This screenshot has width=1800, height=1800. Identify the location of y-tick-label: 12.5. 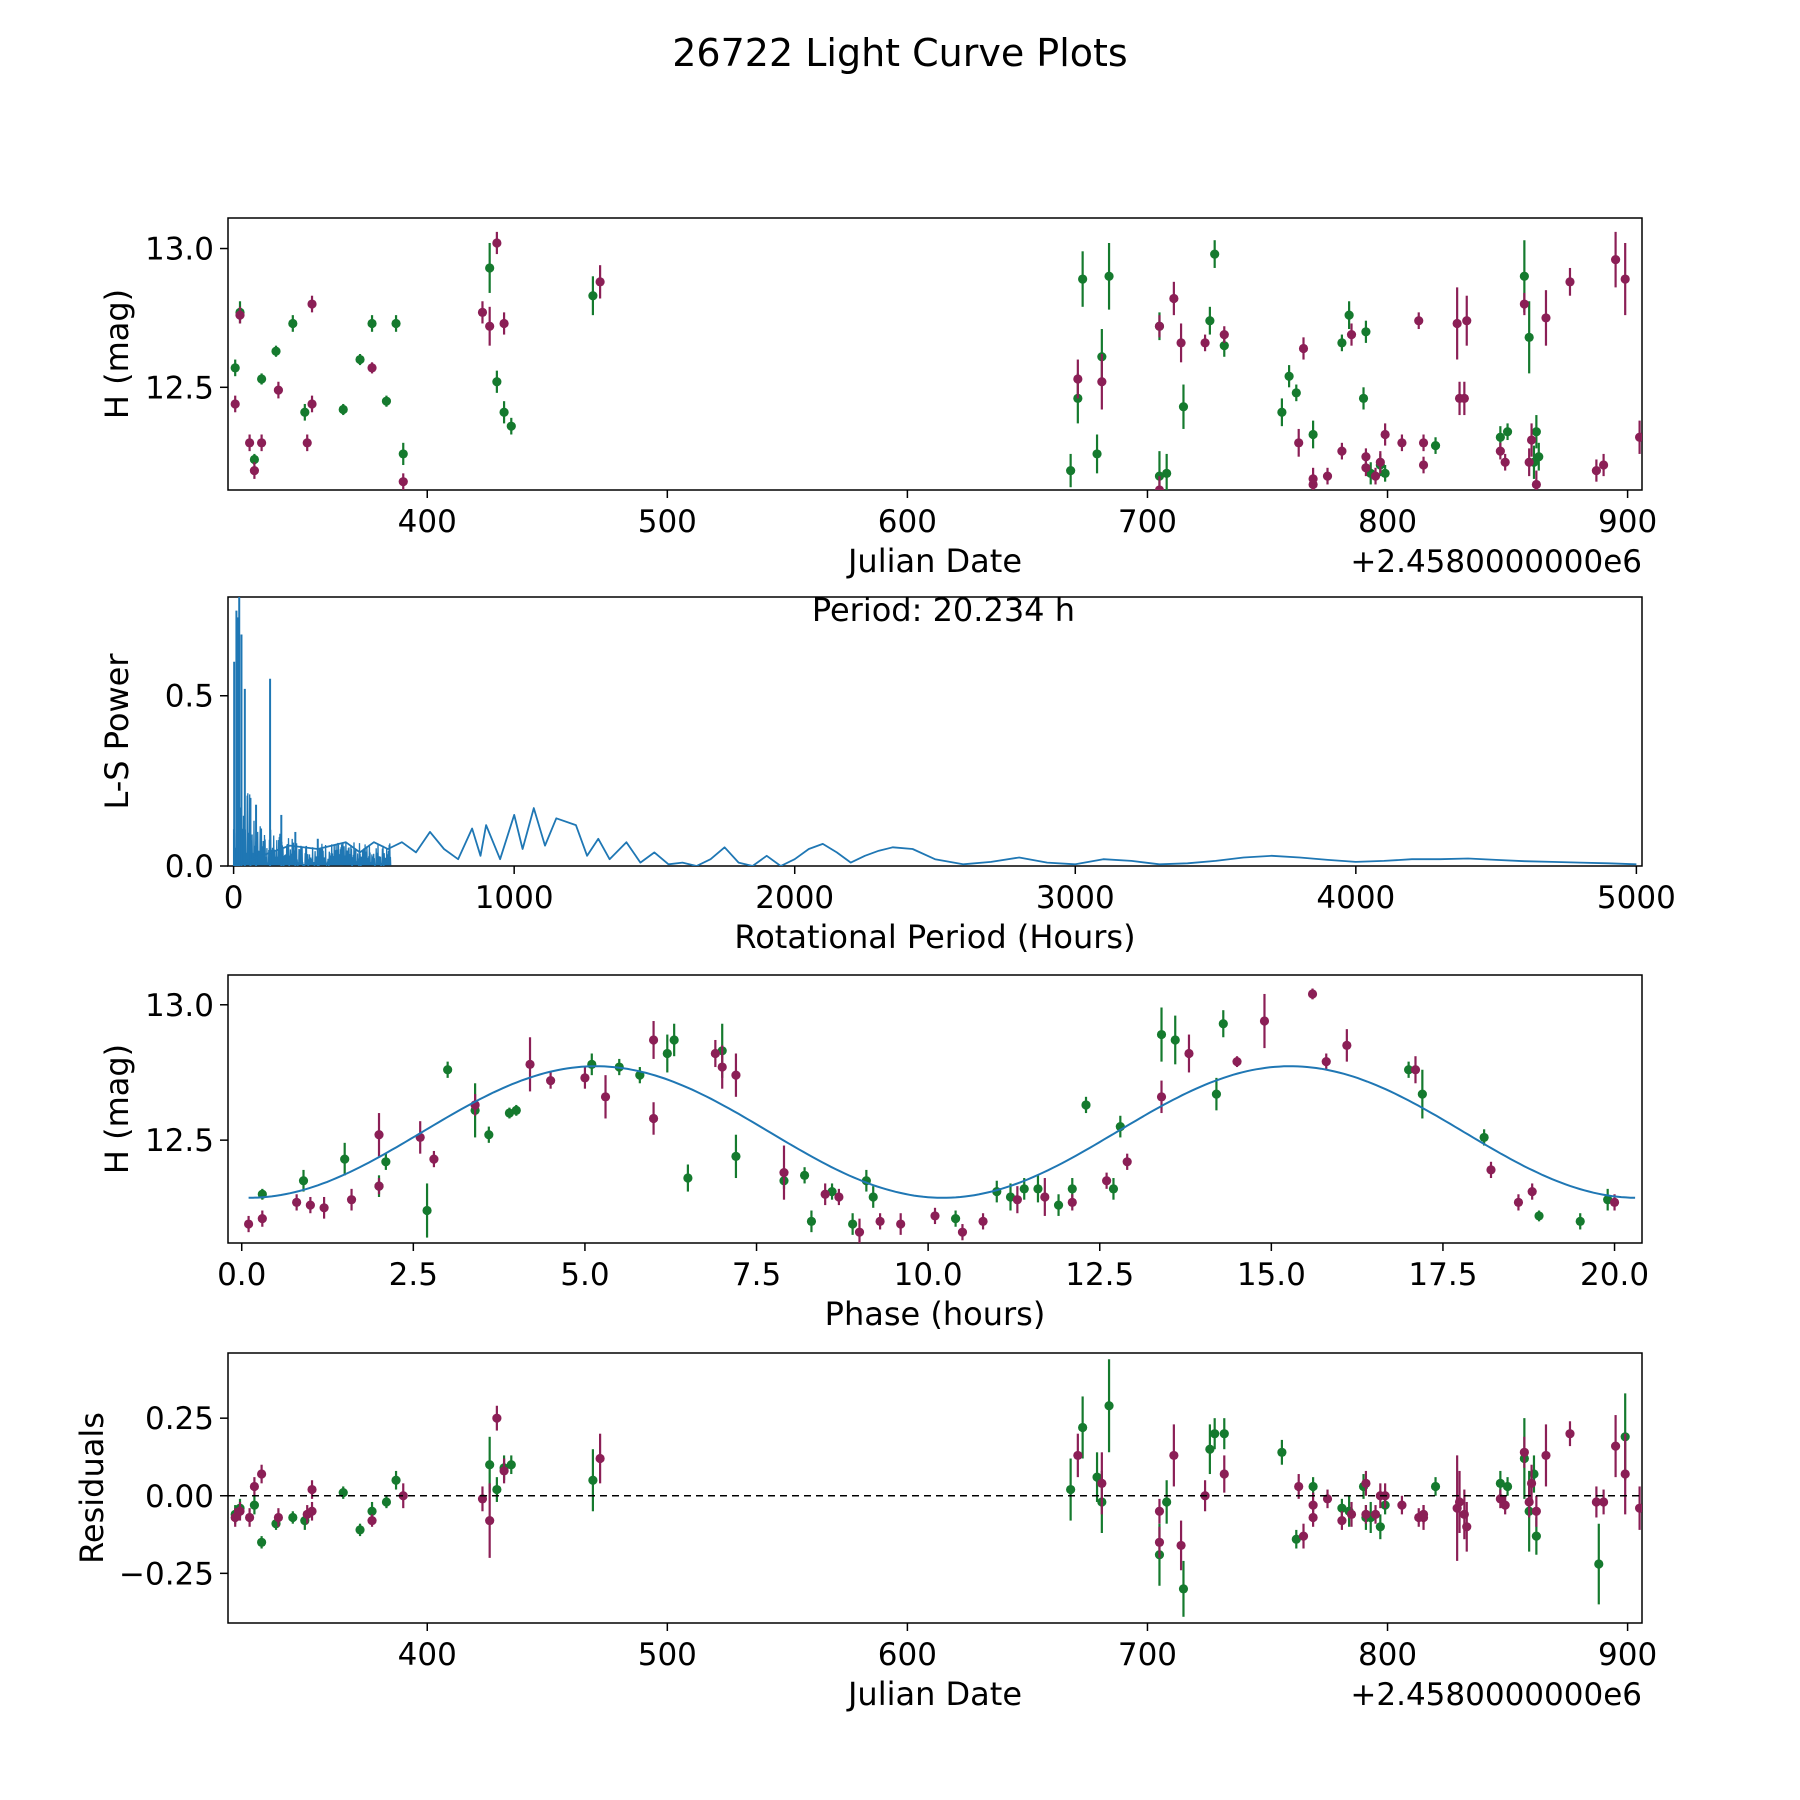
(179, 388).